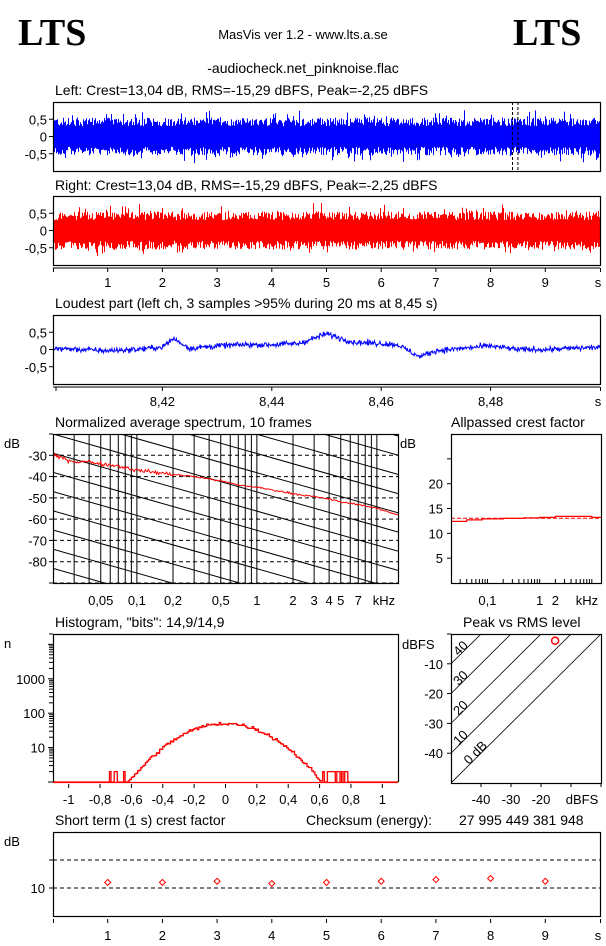 The image size is (606, 946). Describe the element at coordinates (271, 401) in the screenshot. I see `x-tick-label: 8,44` at that location.